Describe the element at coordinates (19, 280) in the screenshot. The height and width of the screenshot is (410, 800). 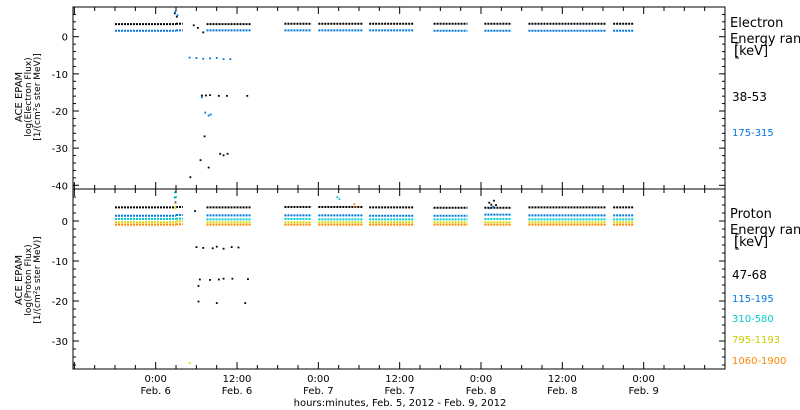
I see `proton-ylabel-line1: ACE EPAM` at that location.